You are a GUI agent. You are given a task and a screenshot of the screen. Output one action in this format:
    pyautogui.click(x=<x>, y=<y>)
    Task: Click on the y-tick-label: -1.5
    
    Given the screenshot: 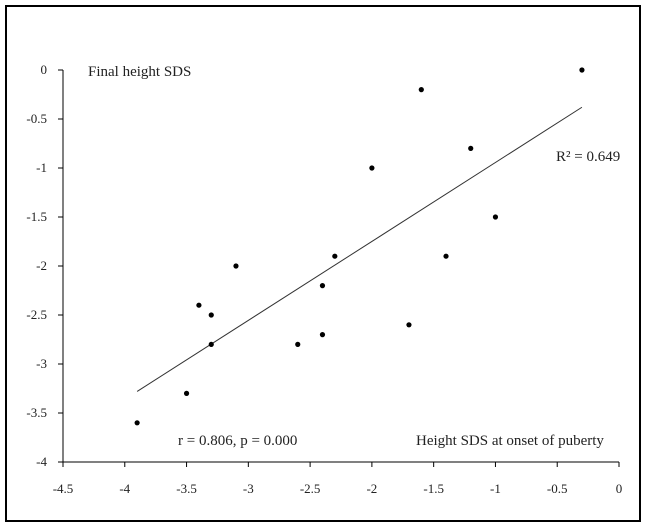 What is the action you would take?
    pyautogui.click(x=36, y=216)
    